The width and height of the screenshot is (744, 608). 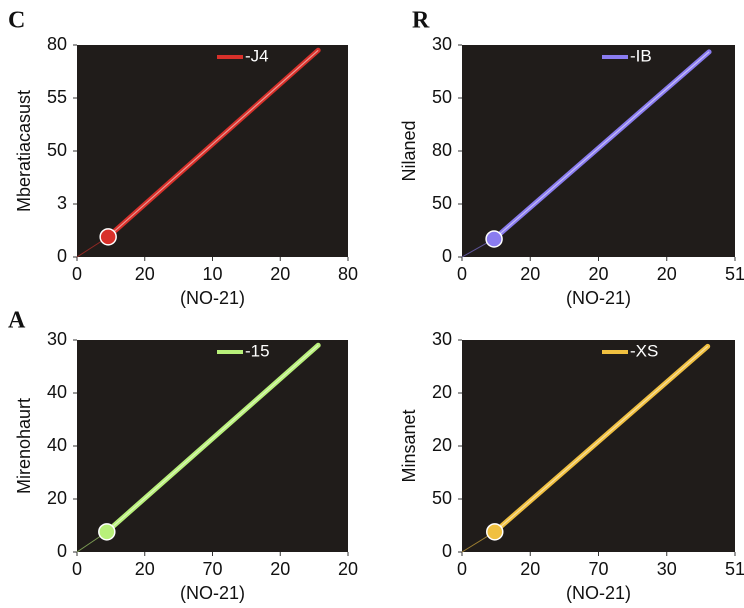 What do you see at coordinates (257, 55) in the screenshot?
I see `legend-label: -J4` at bounding box center [257, 55].